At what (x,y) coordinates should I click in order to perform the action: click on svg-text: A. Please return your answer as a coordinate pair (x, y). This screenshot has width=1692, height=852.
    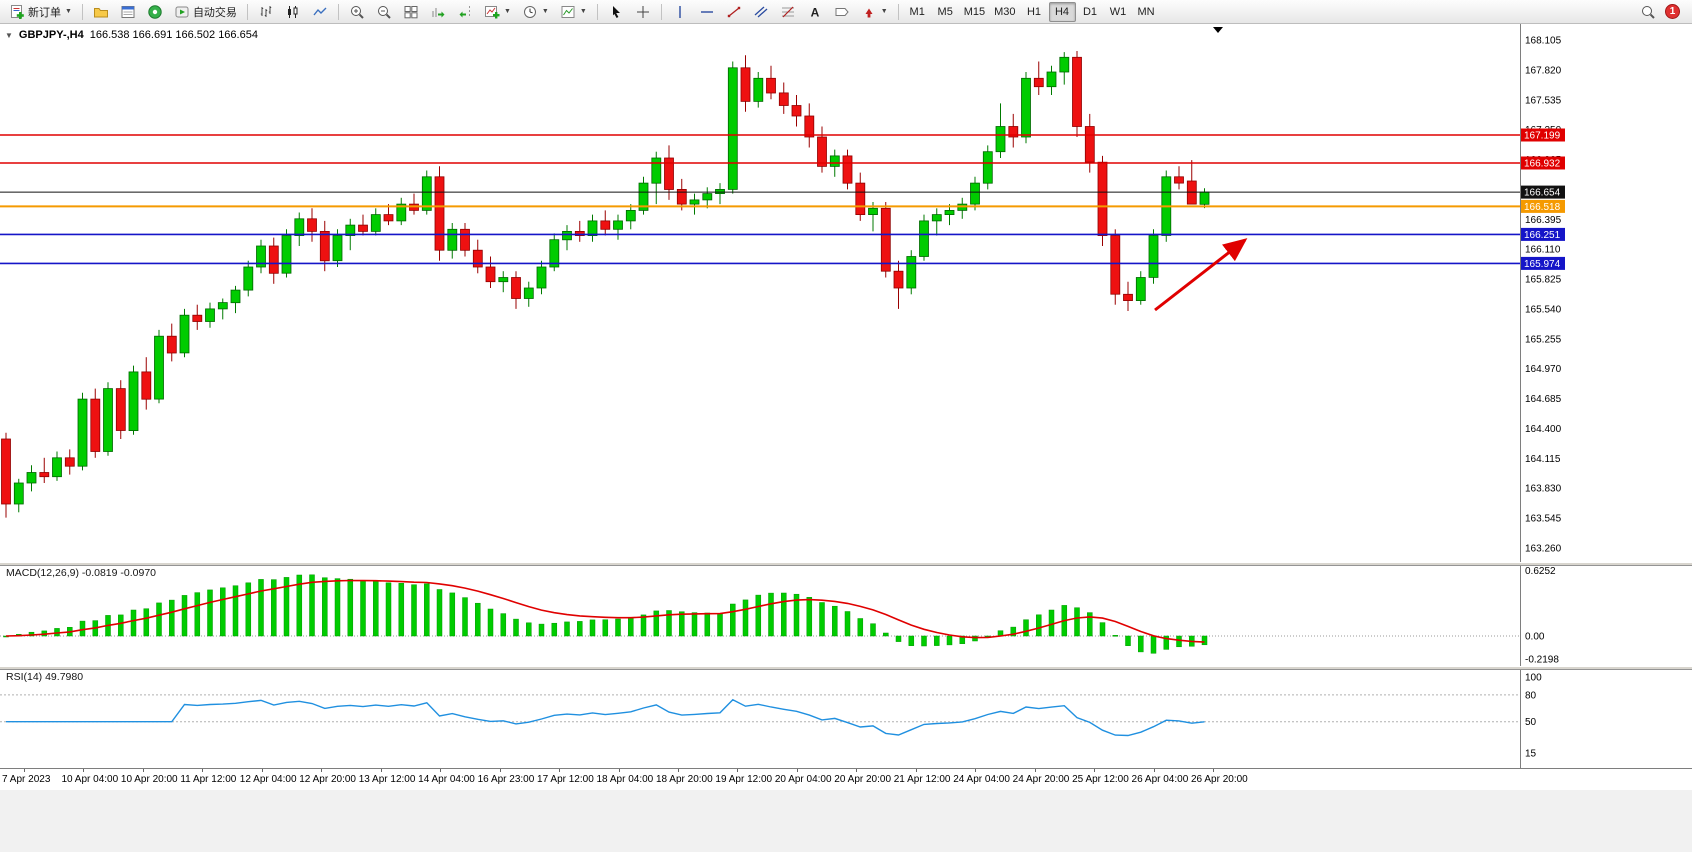
    Looking at the image, I should click on (814, 12).